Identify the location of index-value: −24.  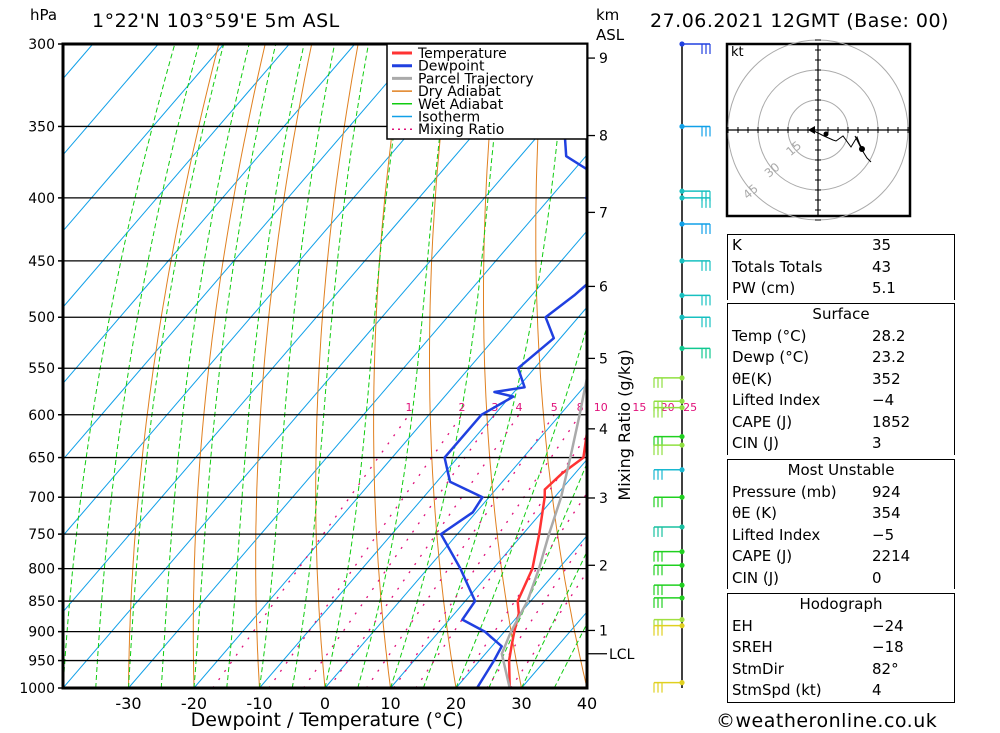
(888, 625).